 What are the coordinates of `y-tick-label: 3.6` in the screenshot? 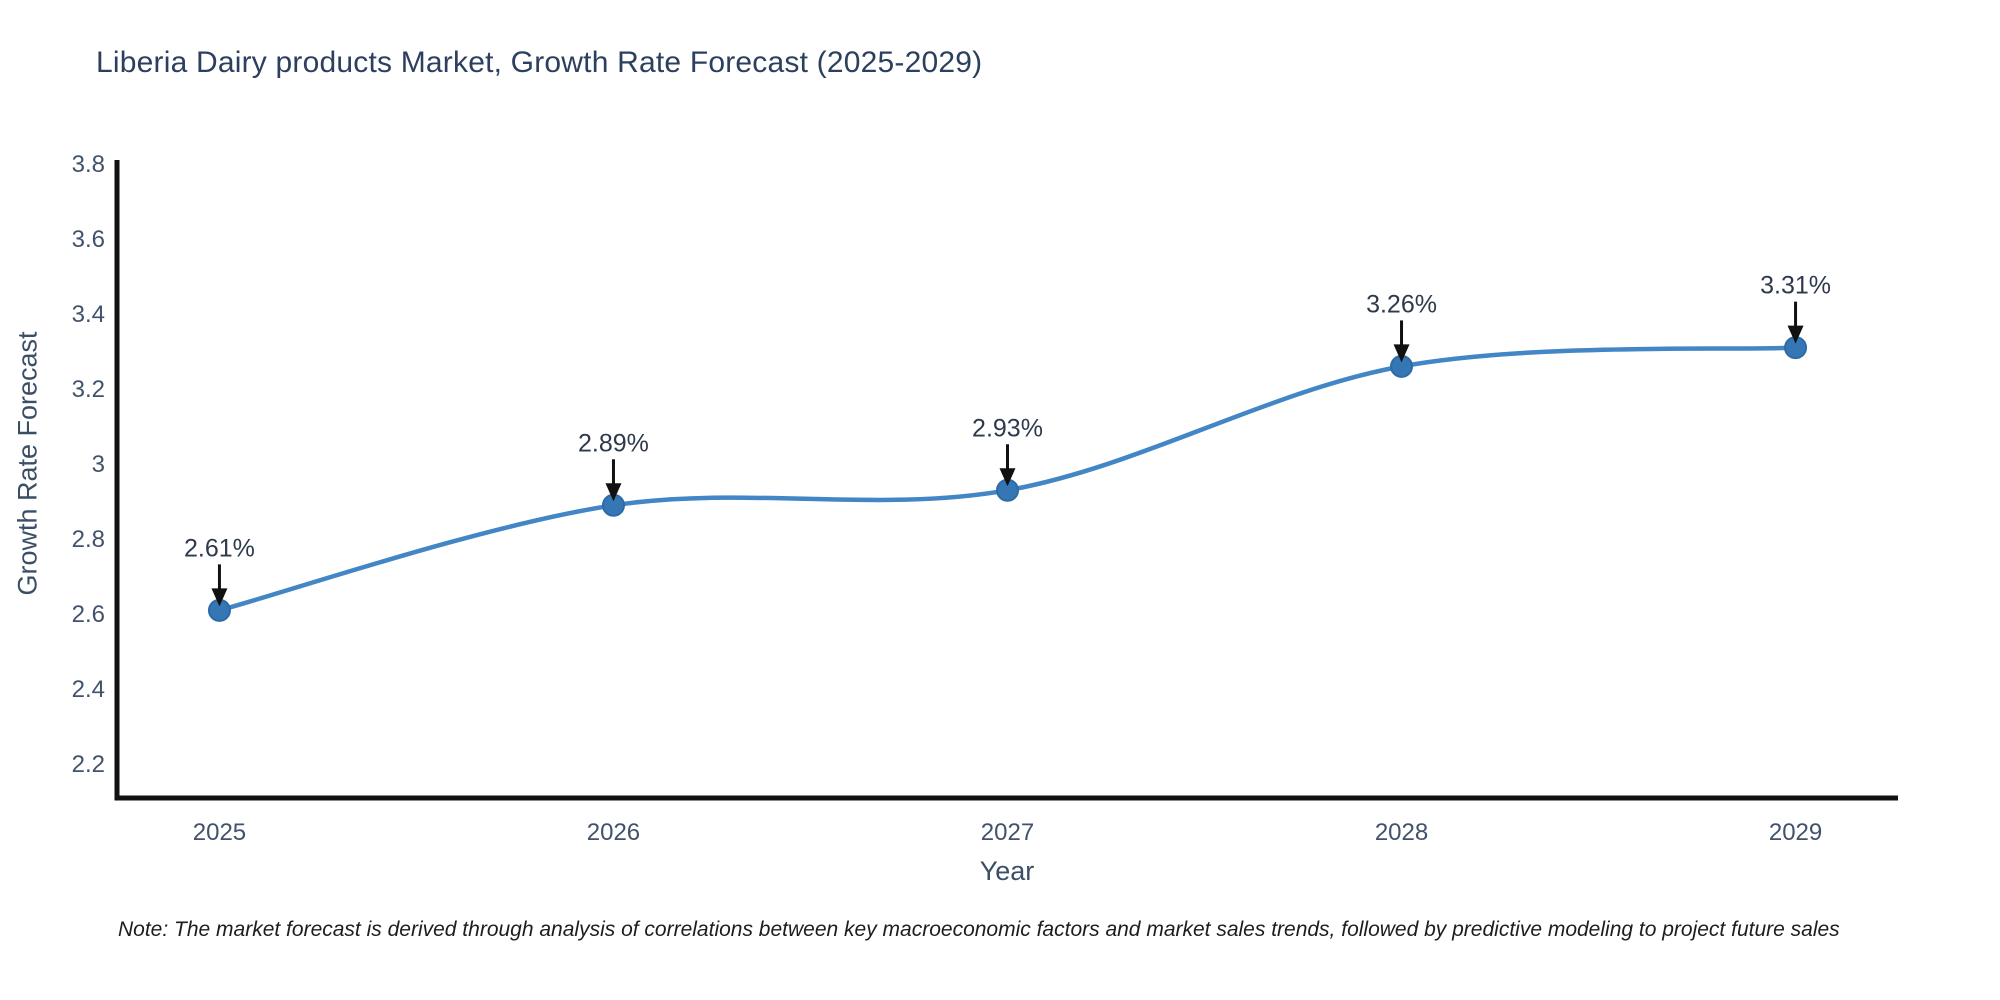 It's located at (88, 239).